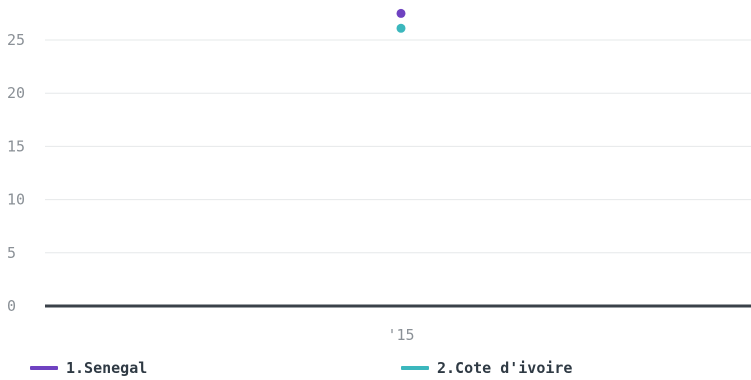  Describe the element at coordinates (107, 368) in the screenshot. I see `legend-label-senegal: 1.Senegal` at that location.